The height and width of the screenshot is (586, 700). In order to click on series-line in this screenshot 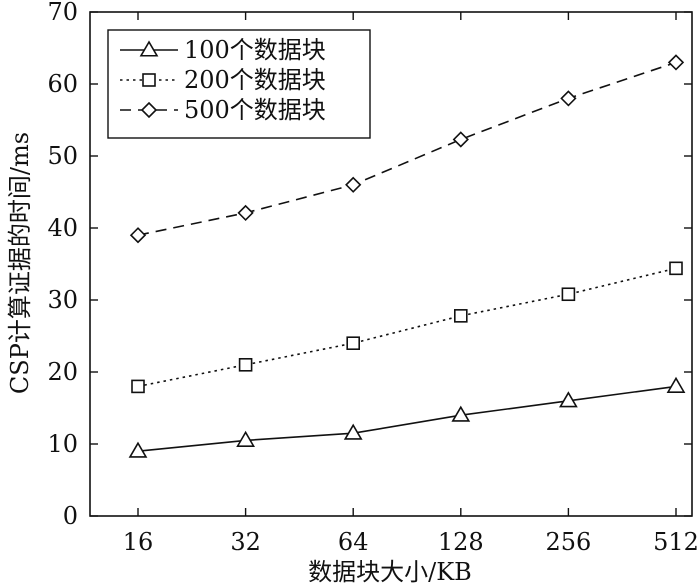, I will do `click(407, 418)`.